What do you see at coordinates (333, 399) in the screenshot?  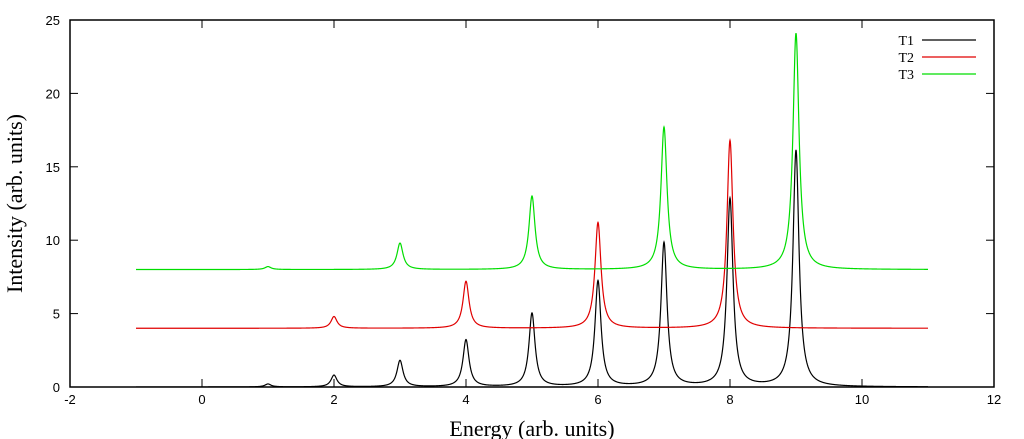 I see `x-tick-label: 2` at bounding box center [333, 399].